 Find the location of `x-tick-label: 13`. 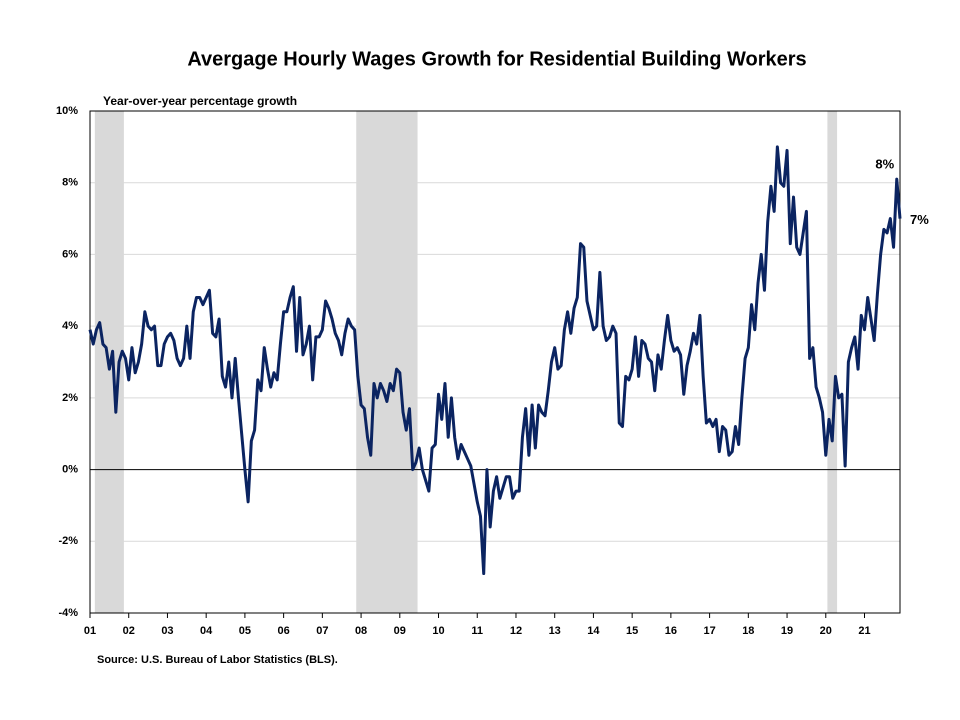

x-tick-label: 13 is located at coordinates (555, 631).